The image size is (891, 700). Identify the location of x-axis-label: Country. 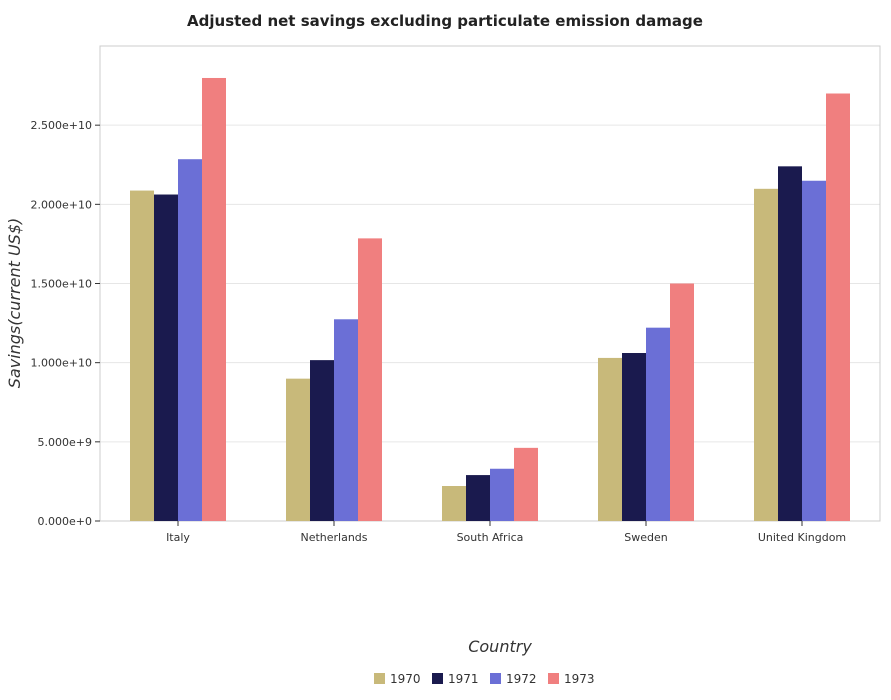
(500, 646).